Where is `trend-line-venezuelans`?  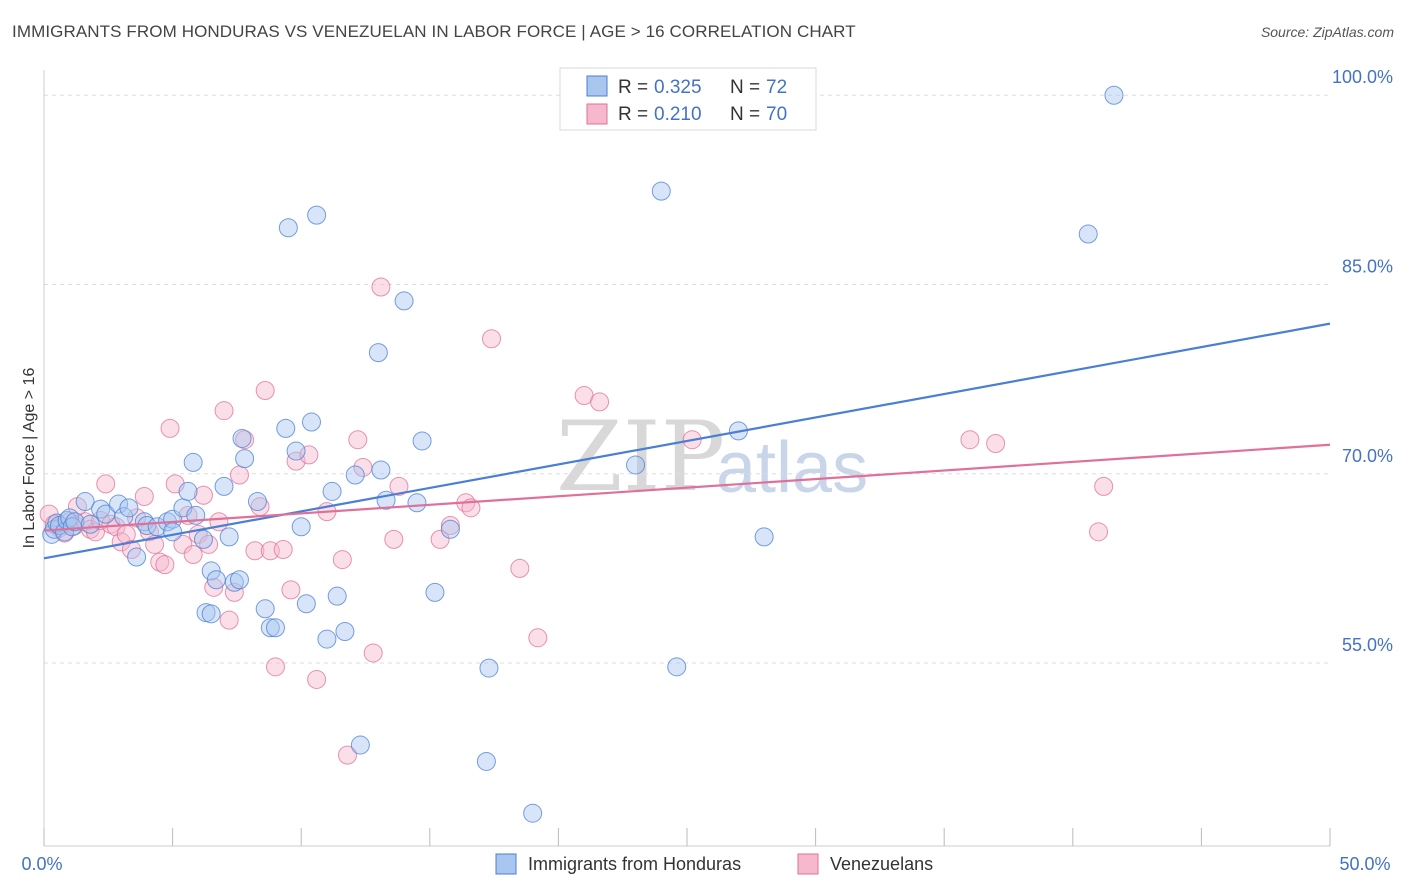
trend-line-venezuelans is located at coordinates (687, 487).